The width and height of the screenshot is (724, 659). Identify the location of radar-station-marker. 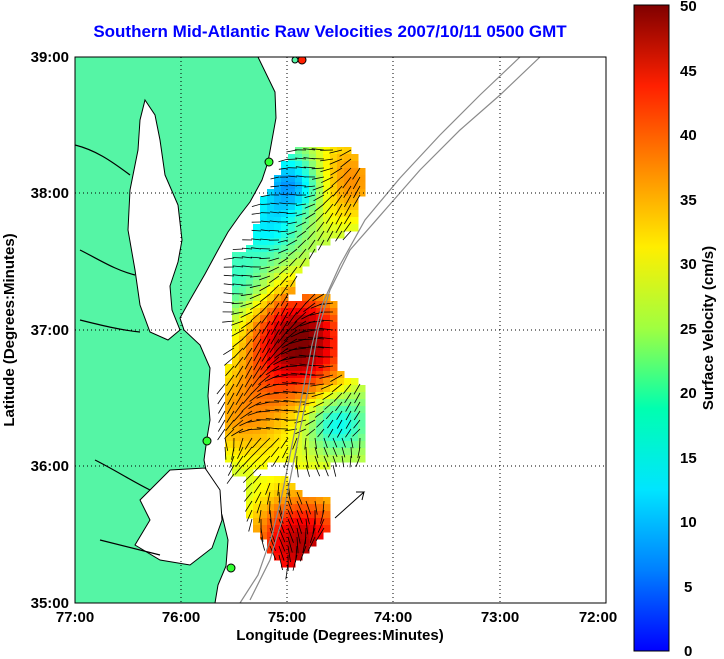
(207, 441).